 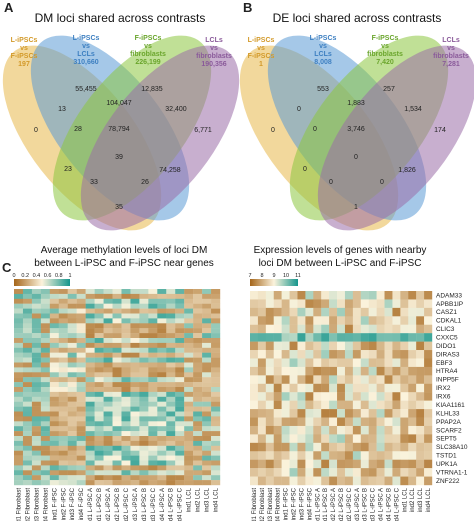 What do you see at coordinates (323, 89) in the screenshot?
I see `venn-b-region-2: 553` at bounding box center [323, 89].